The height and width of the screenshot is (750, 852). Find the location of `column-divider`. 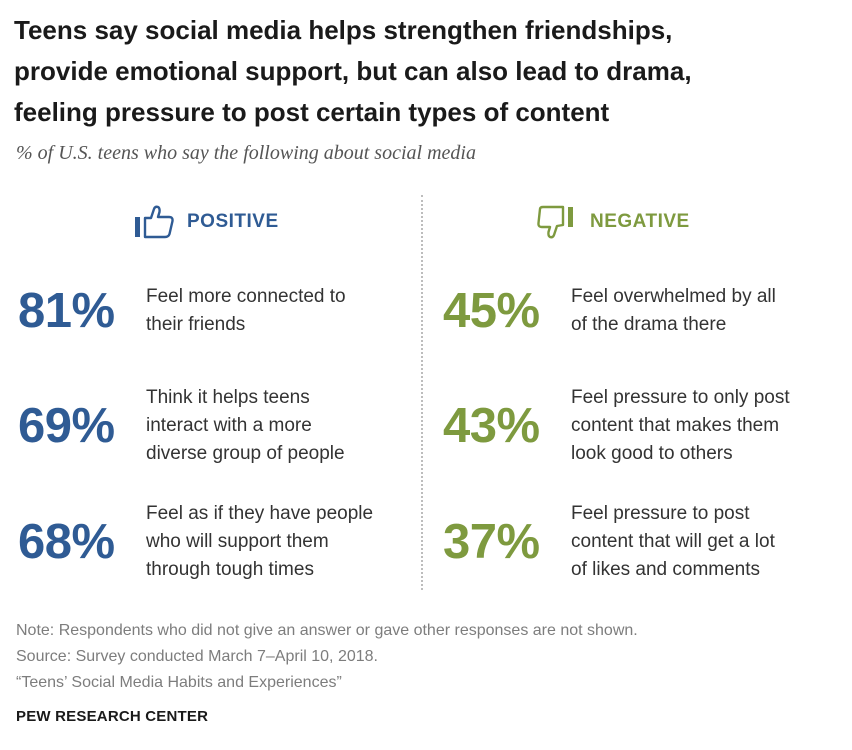

column-divider is located at coordinates (422, 392).